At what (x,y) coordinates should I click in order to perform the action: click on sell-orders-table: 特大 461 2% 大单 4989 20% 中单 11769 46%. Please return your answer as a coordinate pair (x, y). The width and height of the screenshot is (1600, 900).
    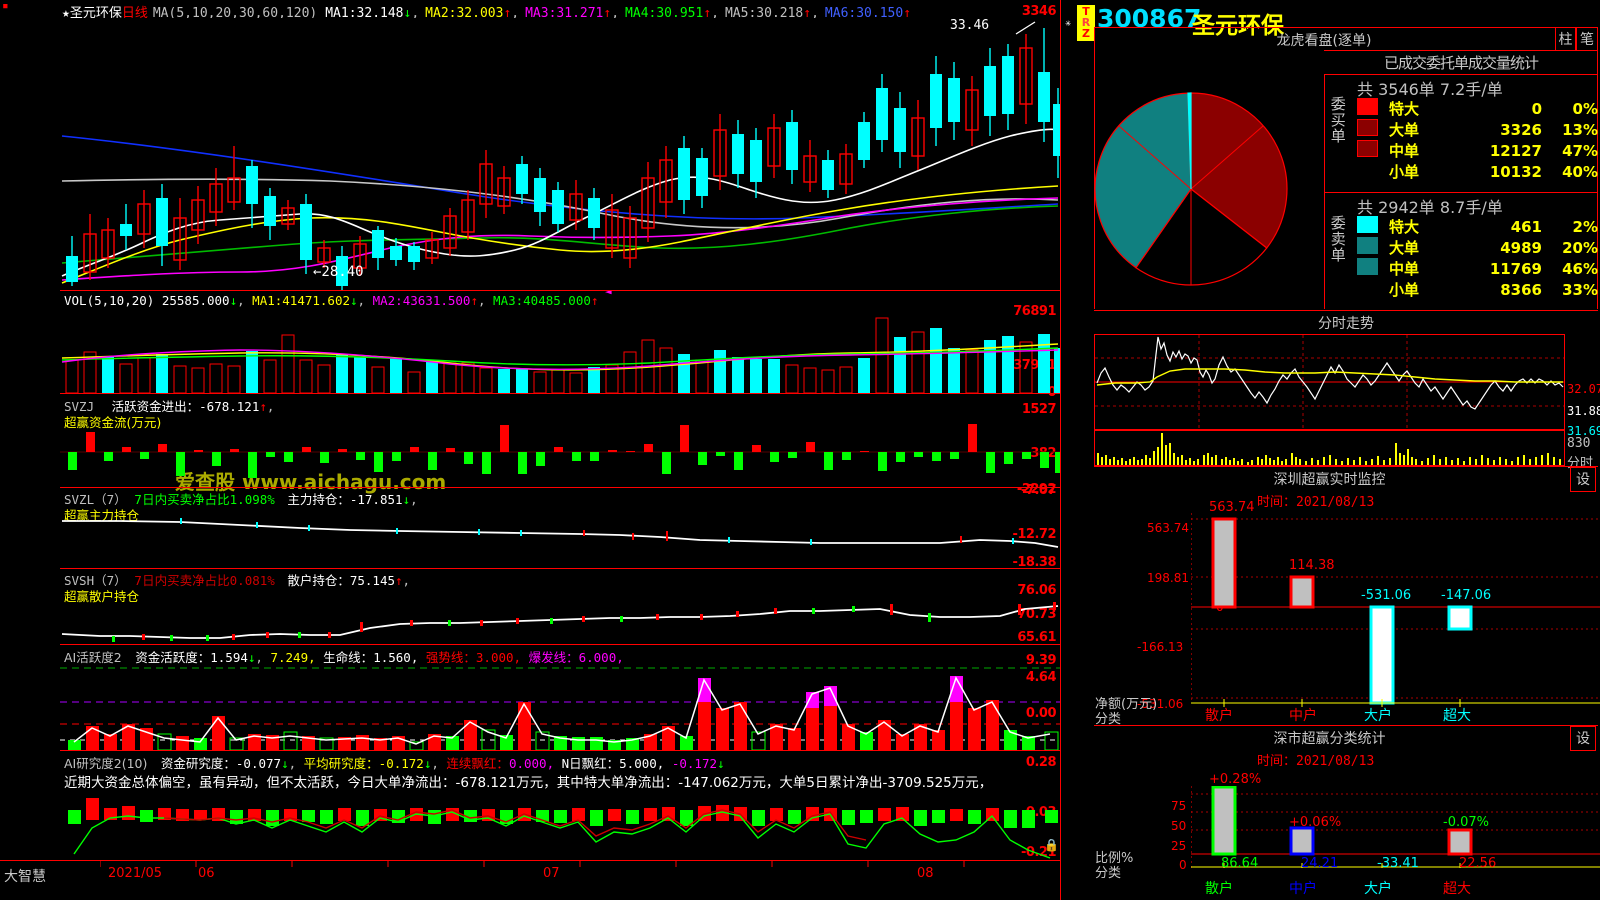
    Looking at the image, I should click on (1477, 258).